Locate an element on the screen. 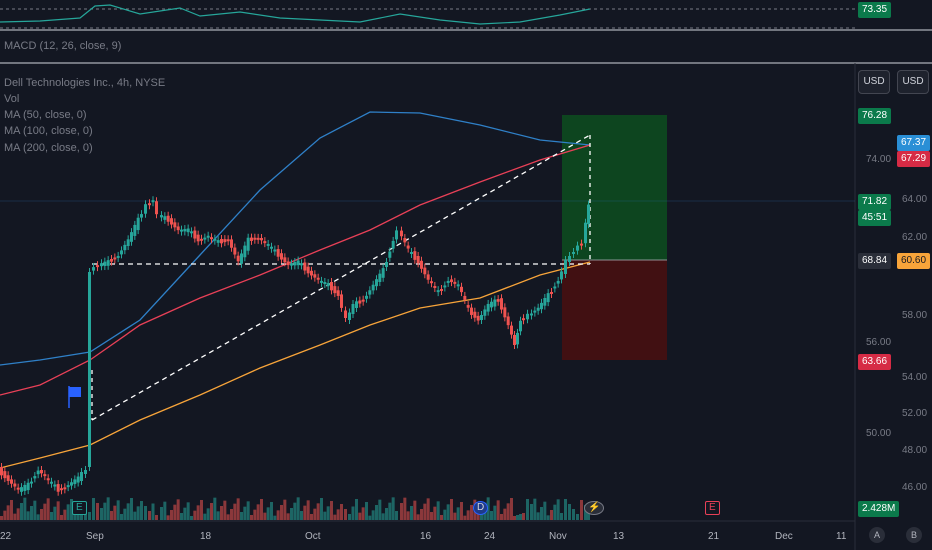  currency-button-left: USD is located at coordinates (874, 82).